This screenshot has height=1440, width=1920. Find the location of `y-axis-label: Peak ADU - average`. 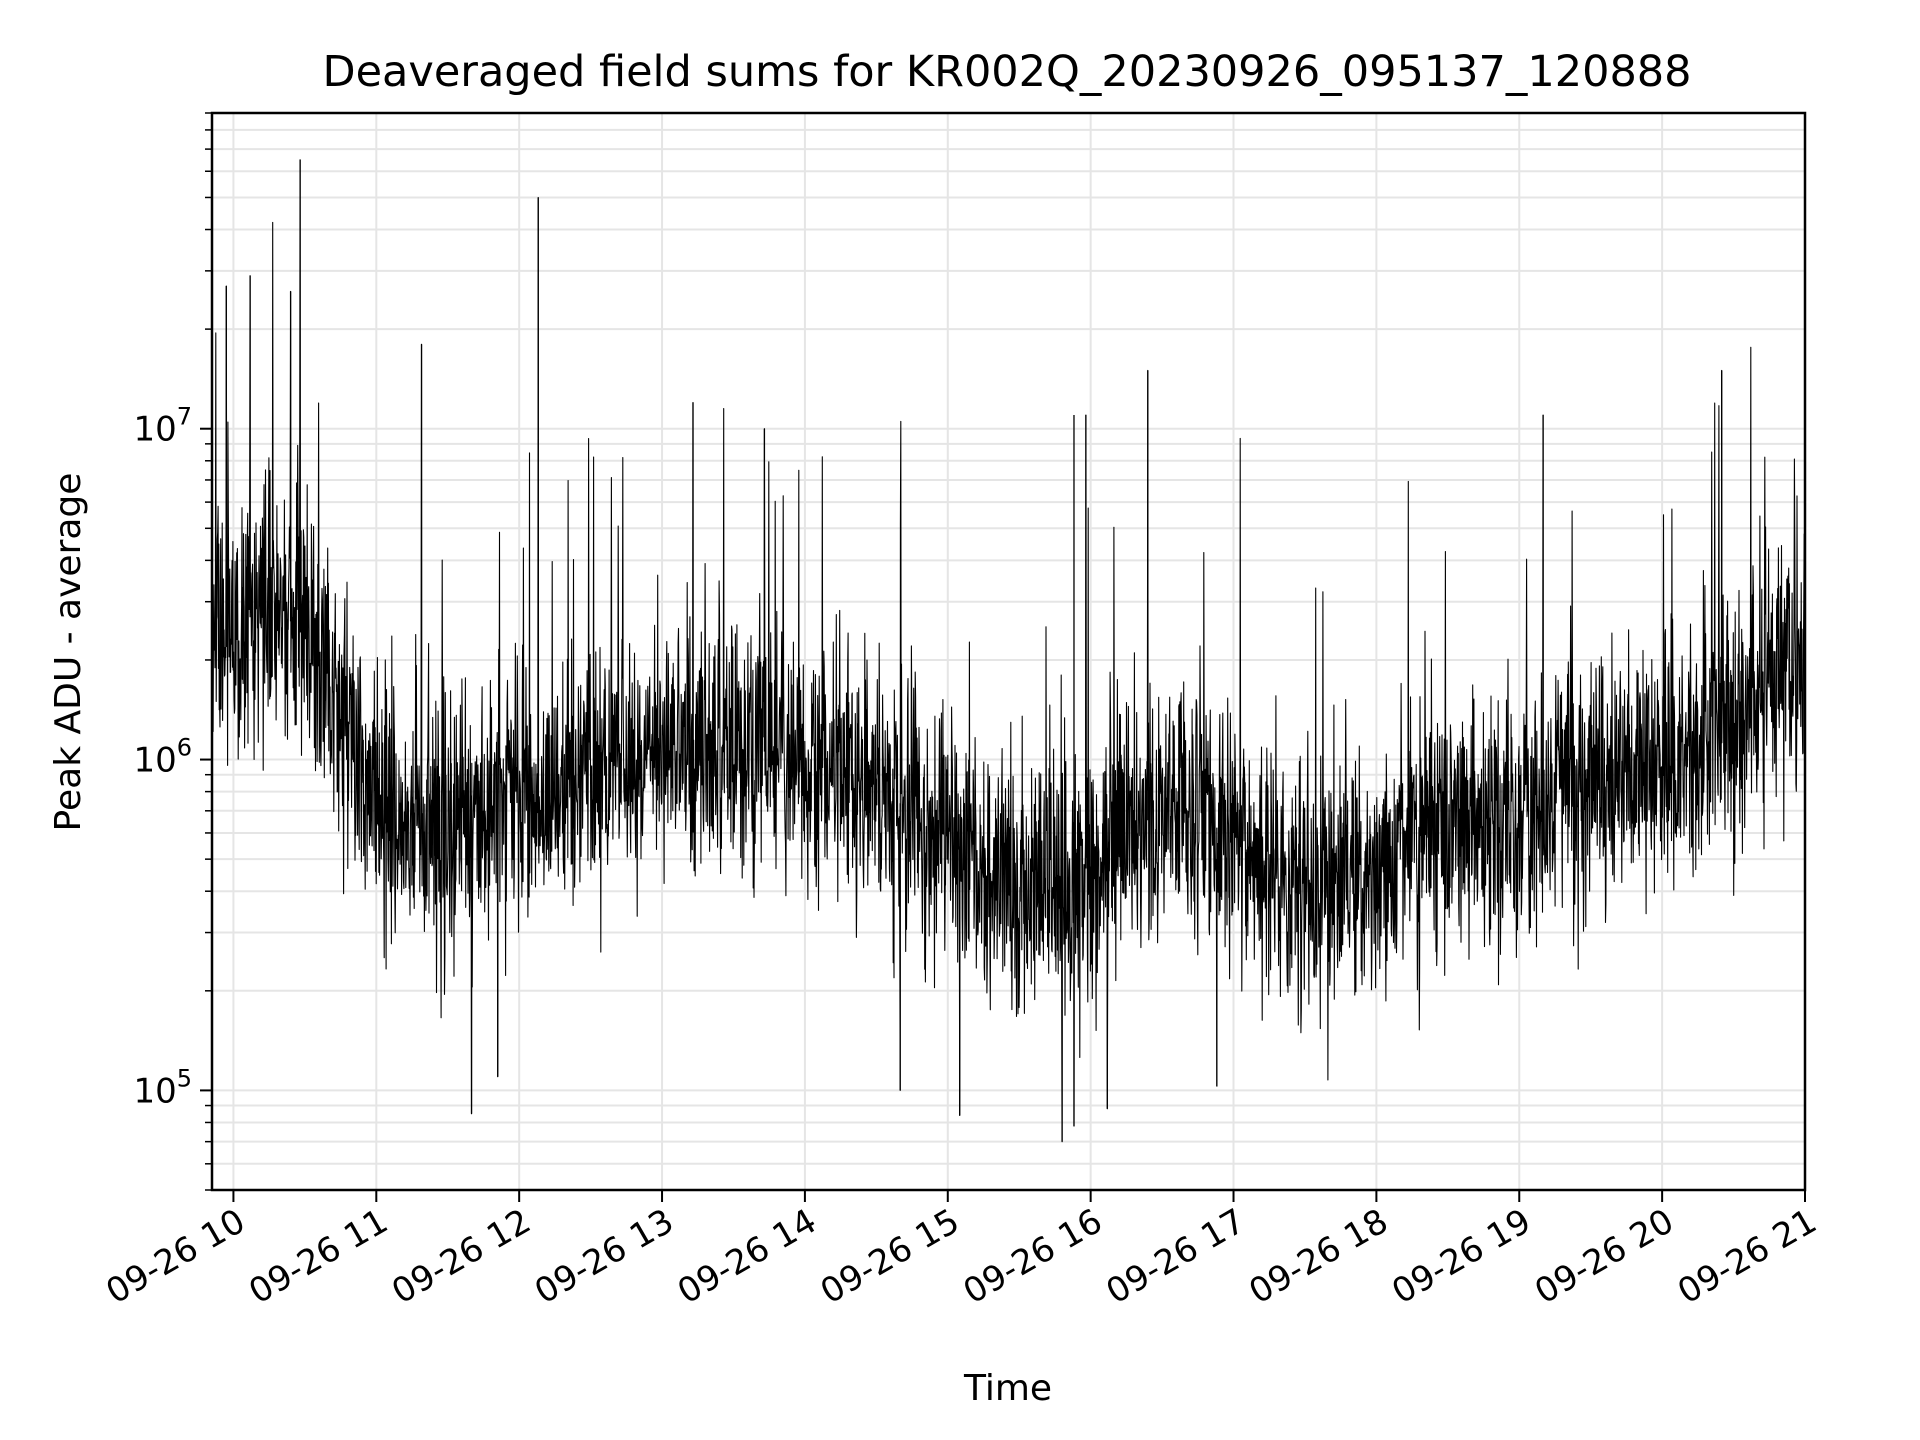

y-axis-label: Peak ADU - average is located at coordinates (68, 652).